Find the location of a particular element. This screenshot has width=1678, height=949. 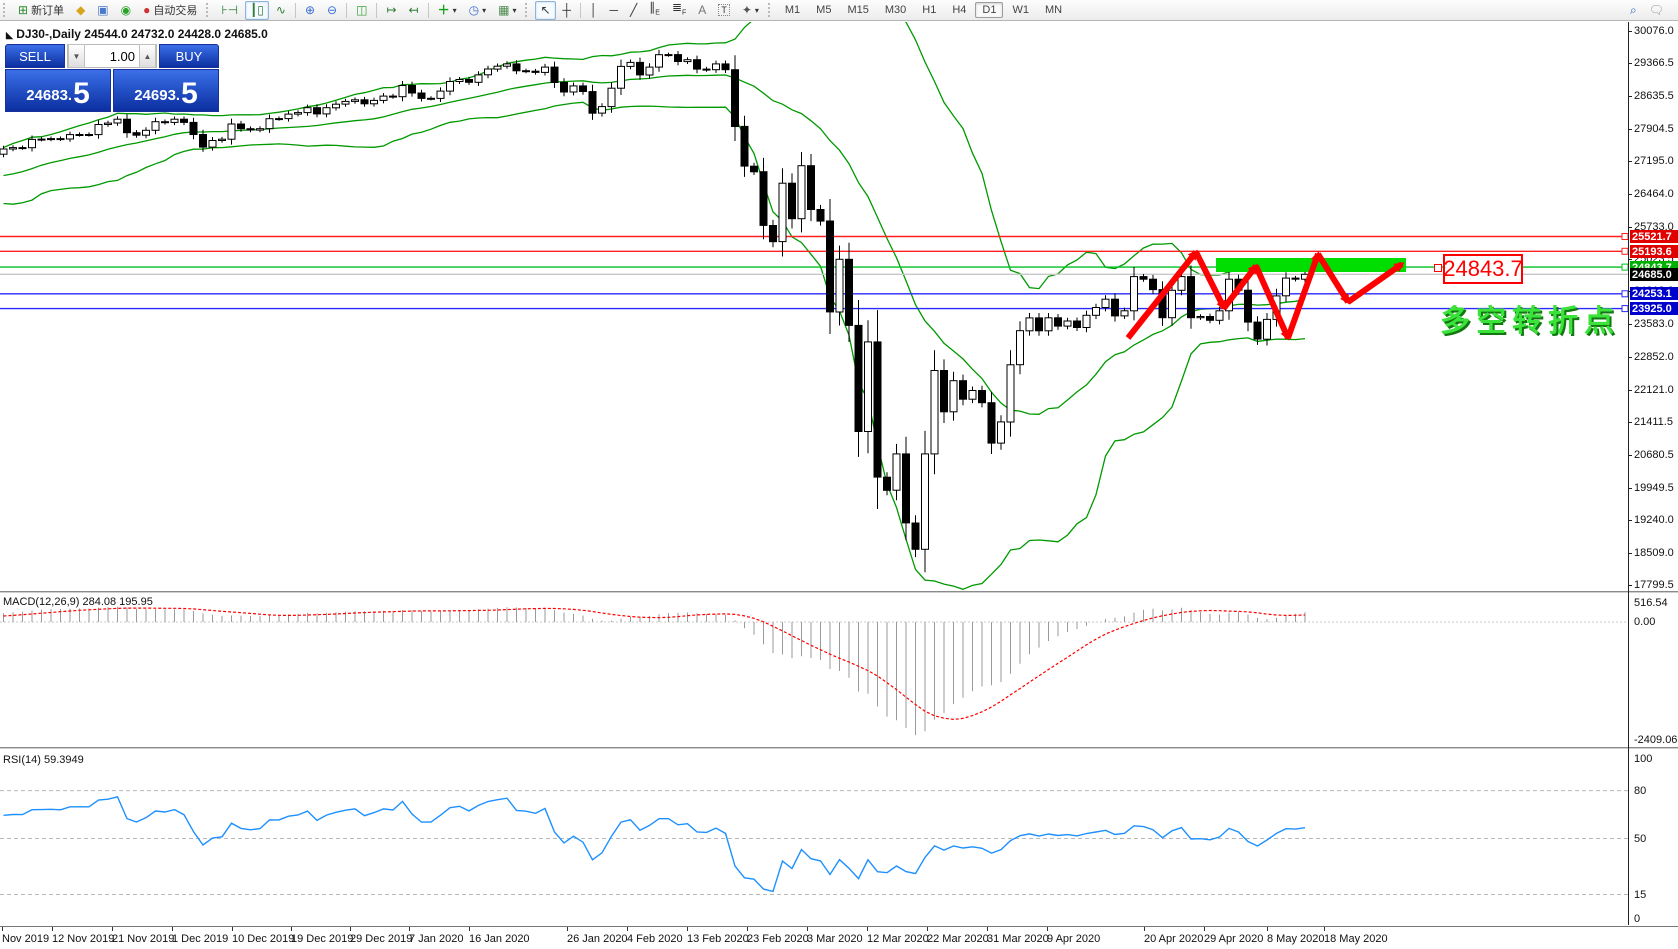

timeframe-W1: W1 is located at coordinates (1020, 10).